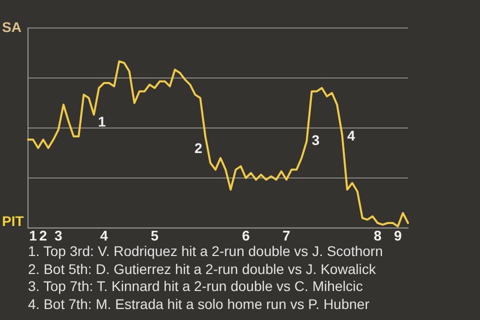  Describe the element at coordinates (33, 235) in the screenshot. I see `x-tick-label: 1` at that location.